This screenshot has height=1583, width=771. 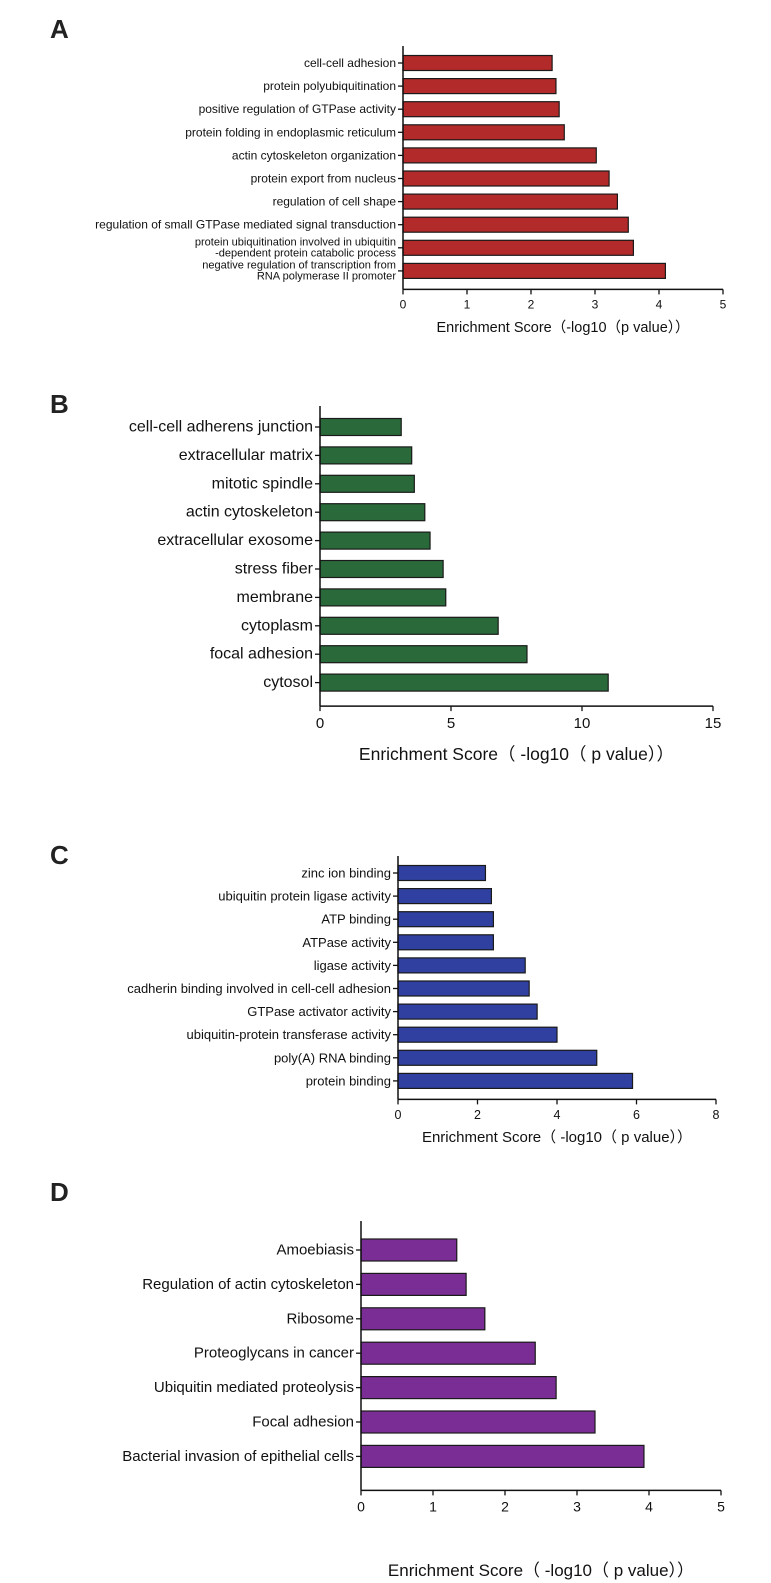 What do you see at coordinates (332, 1057) in the screenshot?
I see `category-label: poly(A) RNA binding` at bounding box center [332, 1057].